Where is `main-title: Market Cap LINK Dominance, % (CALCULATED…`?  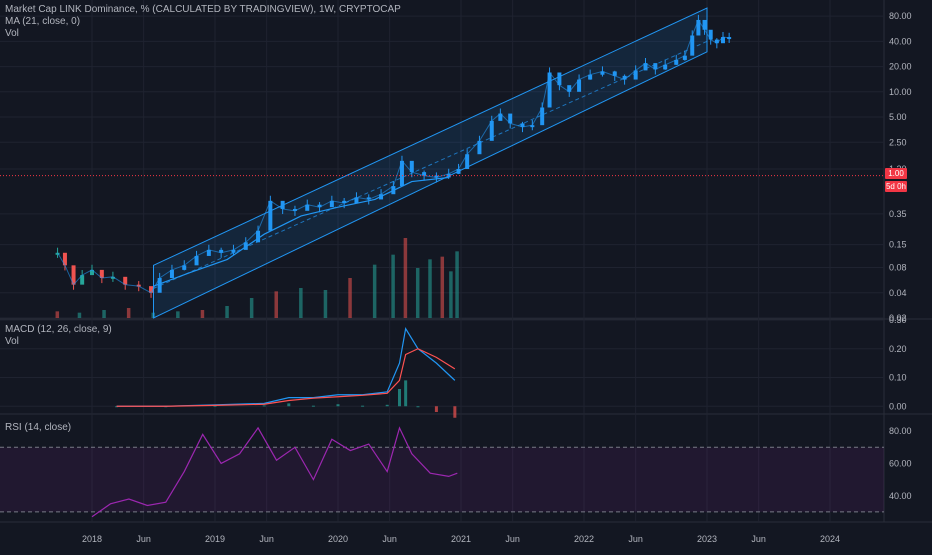
main-title: Market Cap LINK Dominance, % (CALCULATED… is located at coordinates (203, 9).